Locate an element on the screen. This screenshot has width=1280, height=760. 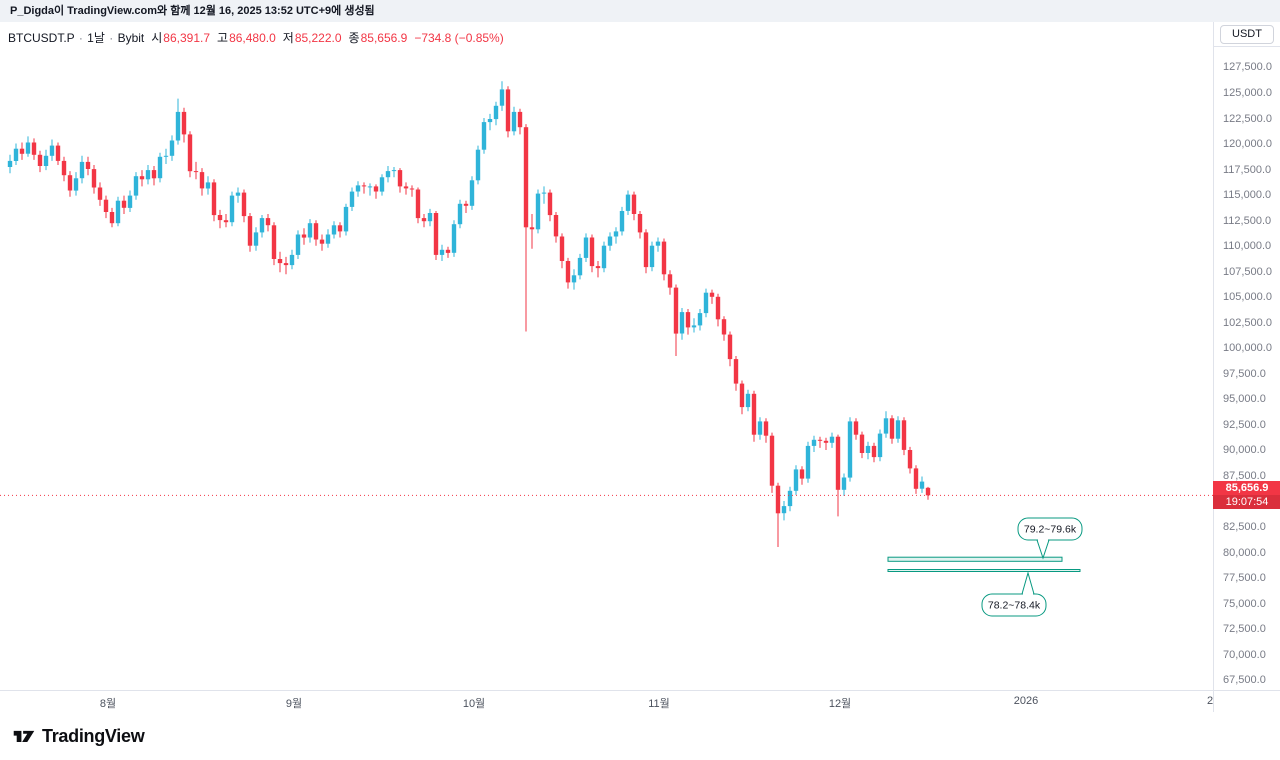
price-axis-label: 112,500.0 is located at coordinates (1247, 220).